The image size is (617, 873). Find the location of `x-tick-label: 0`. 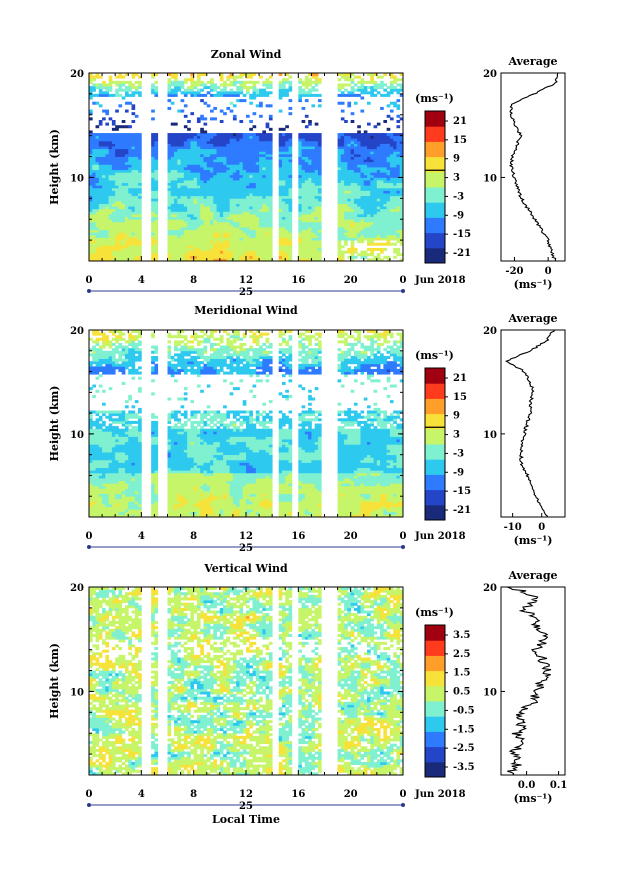

x-tick-label: 0 is located at coordinates (403, 280).